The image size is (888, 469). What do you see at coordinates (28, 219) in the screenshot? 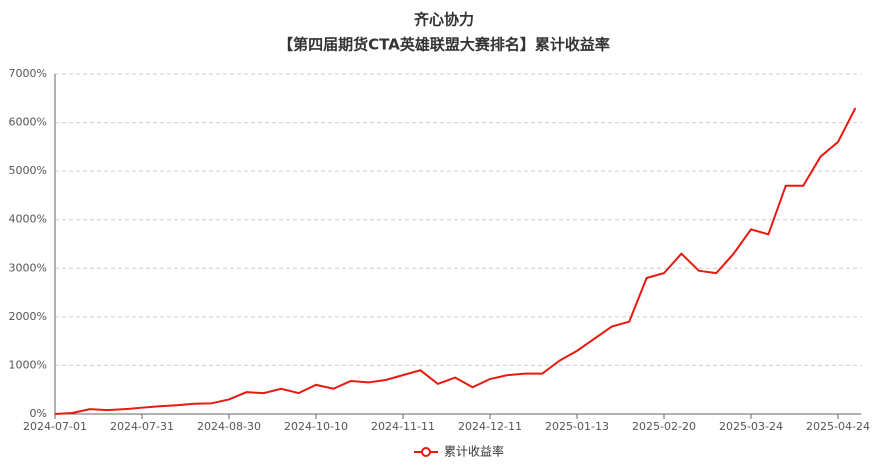
I see `y-tick-label: 4000%` at bounding box center [28, 219].